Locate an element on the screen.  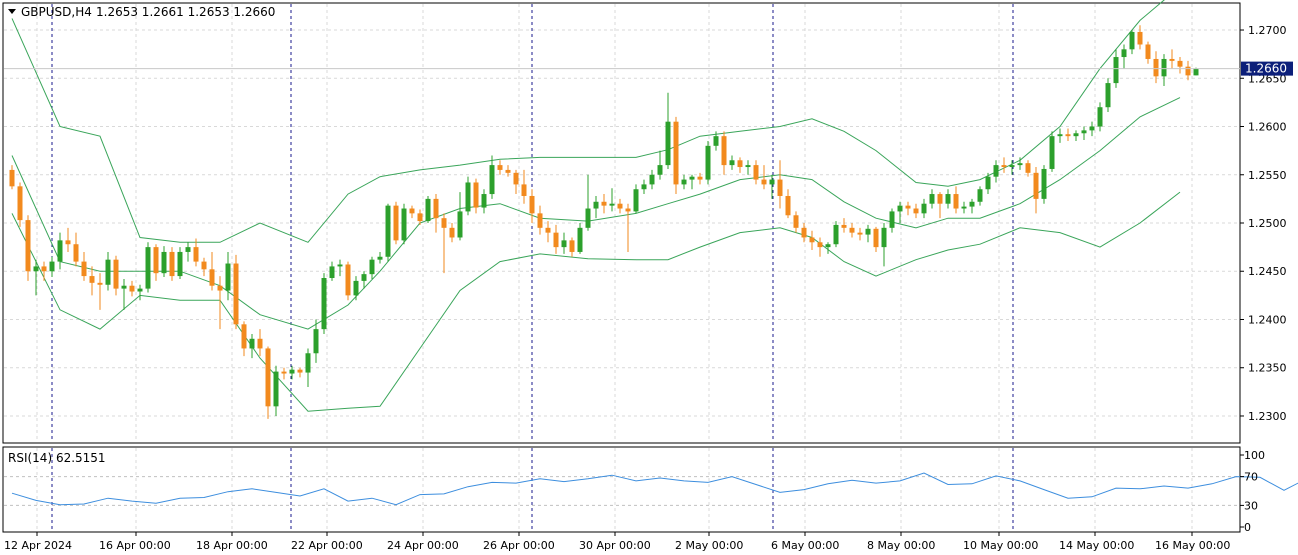
time-tick-label: 18 Apr 00:00 is located at coordinates (232, 545).